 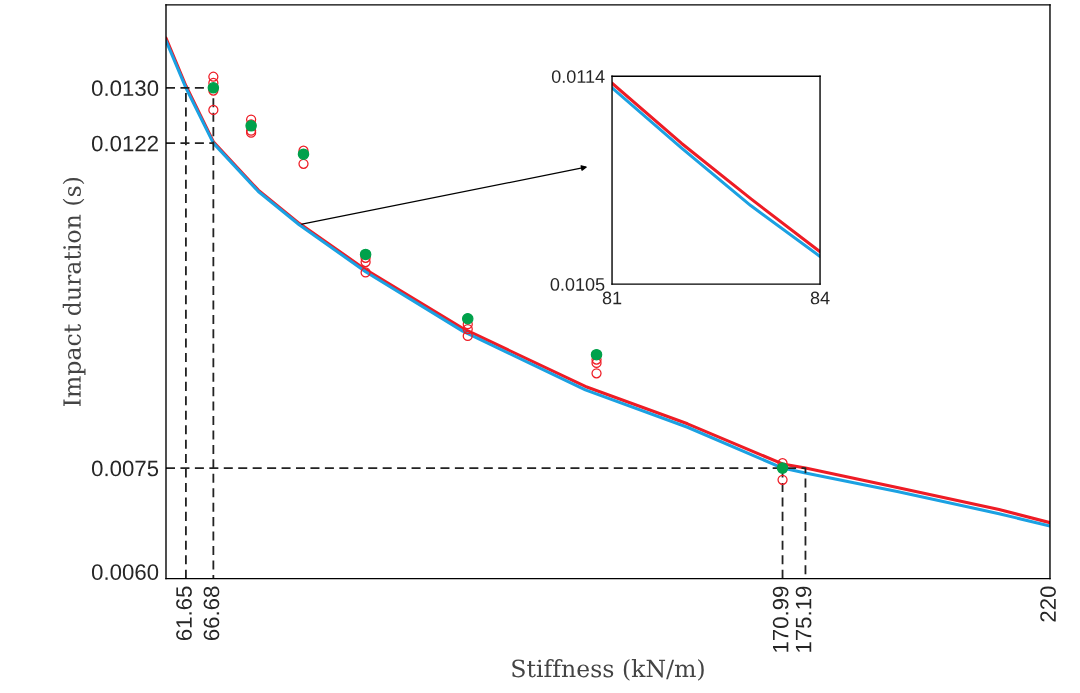 What do you see at coordinates (211, 613) in the screenshot?
I see `x-tick-label: 66.68` at bounding box center [211, 613].